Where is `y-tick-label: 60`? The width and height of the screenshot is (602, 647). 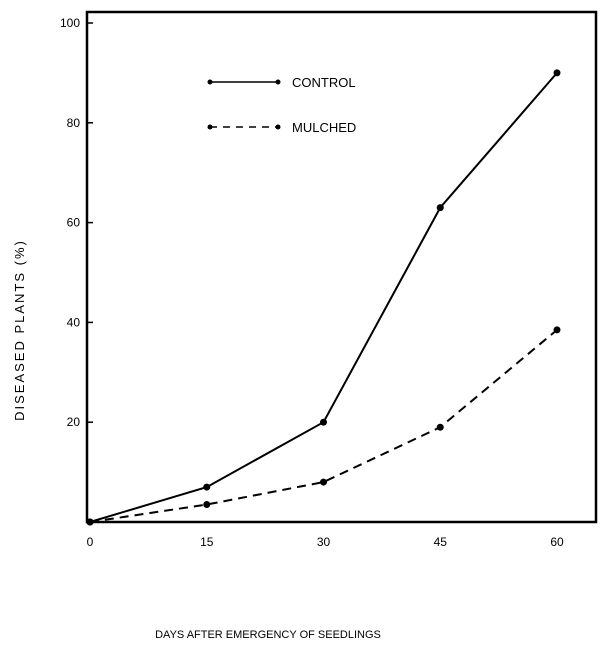 y-tick-label: 60 is located at coordinates (74, 223).